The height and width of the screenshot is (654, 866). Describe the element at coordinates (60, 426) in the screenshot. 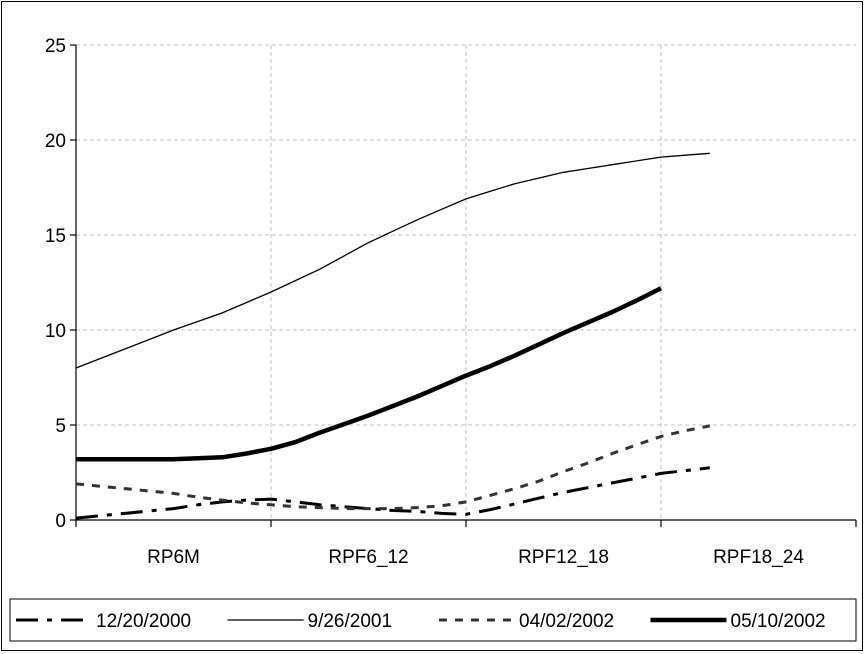

I see `y-tick-label: 5` at that location.